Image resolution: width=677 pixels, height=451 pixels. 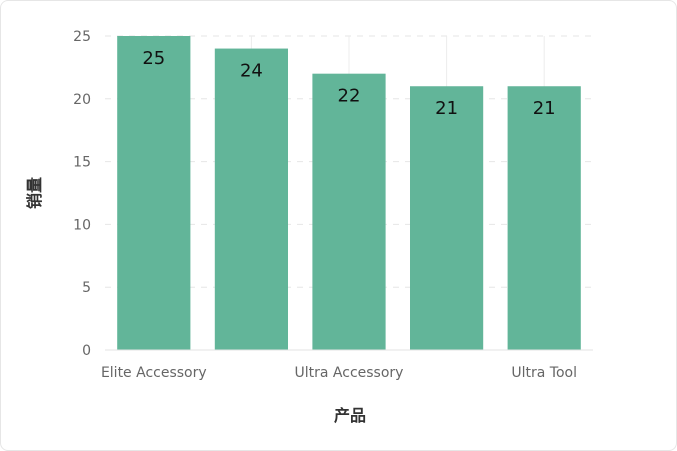 What do you see at coordinates (86, 288) in the screenshot?
I see `y-tick-label: 5` at bounding box center [86, 288].